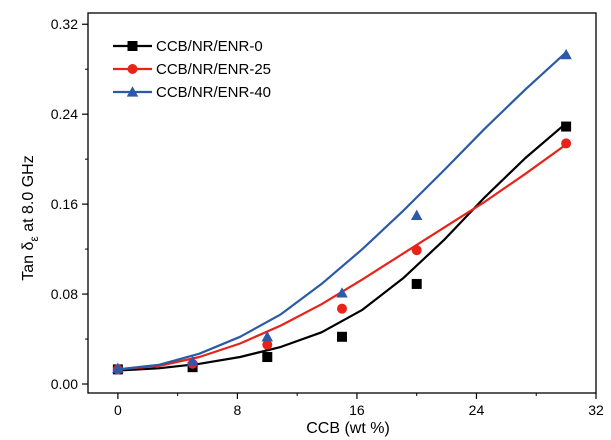 This screenshot has width=611, height=440. Describe the element at coordinates (64, 24) in the screenshot. I see `y-tick-label: 0.32` at that location.